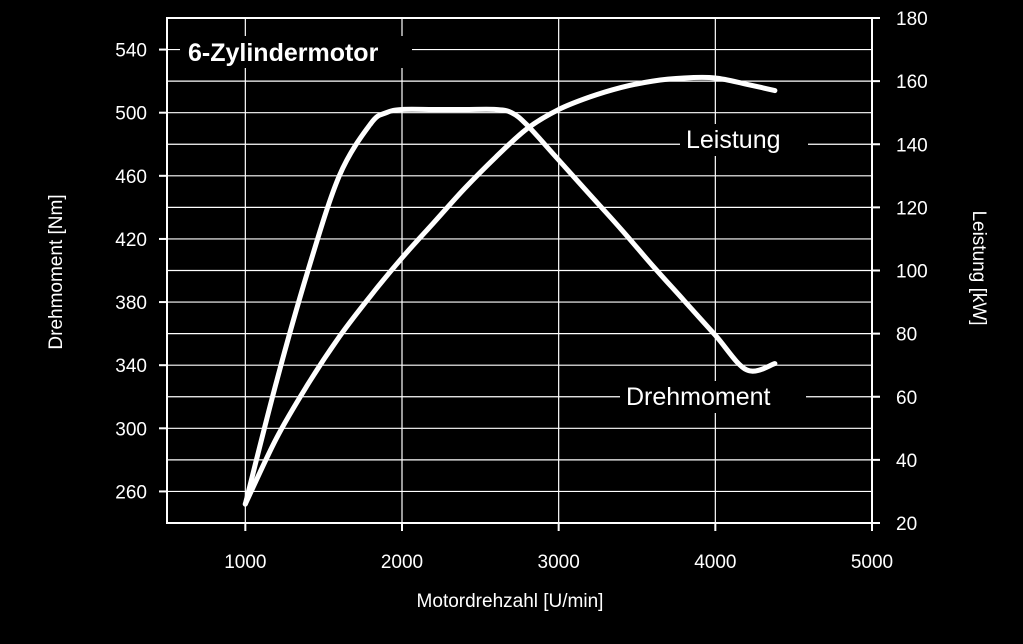  What do you see at coordinates (510, 601) in the screenshot?
I see `x-axis-label: Motordrehzahl [U/min]` at bounding box center [510, 601].